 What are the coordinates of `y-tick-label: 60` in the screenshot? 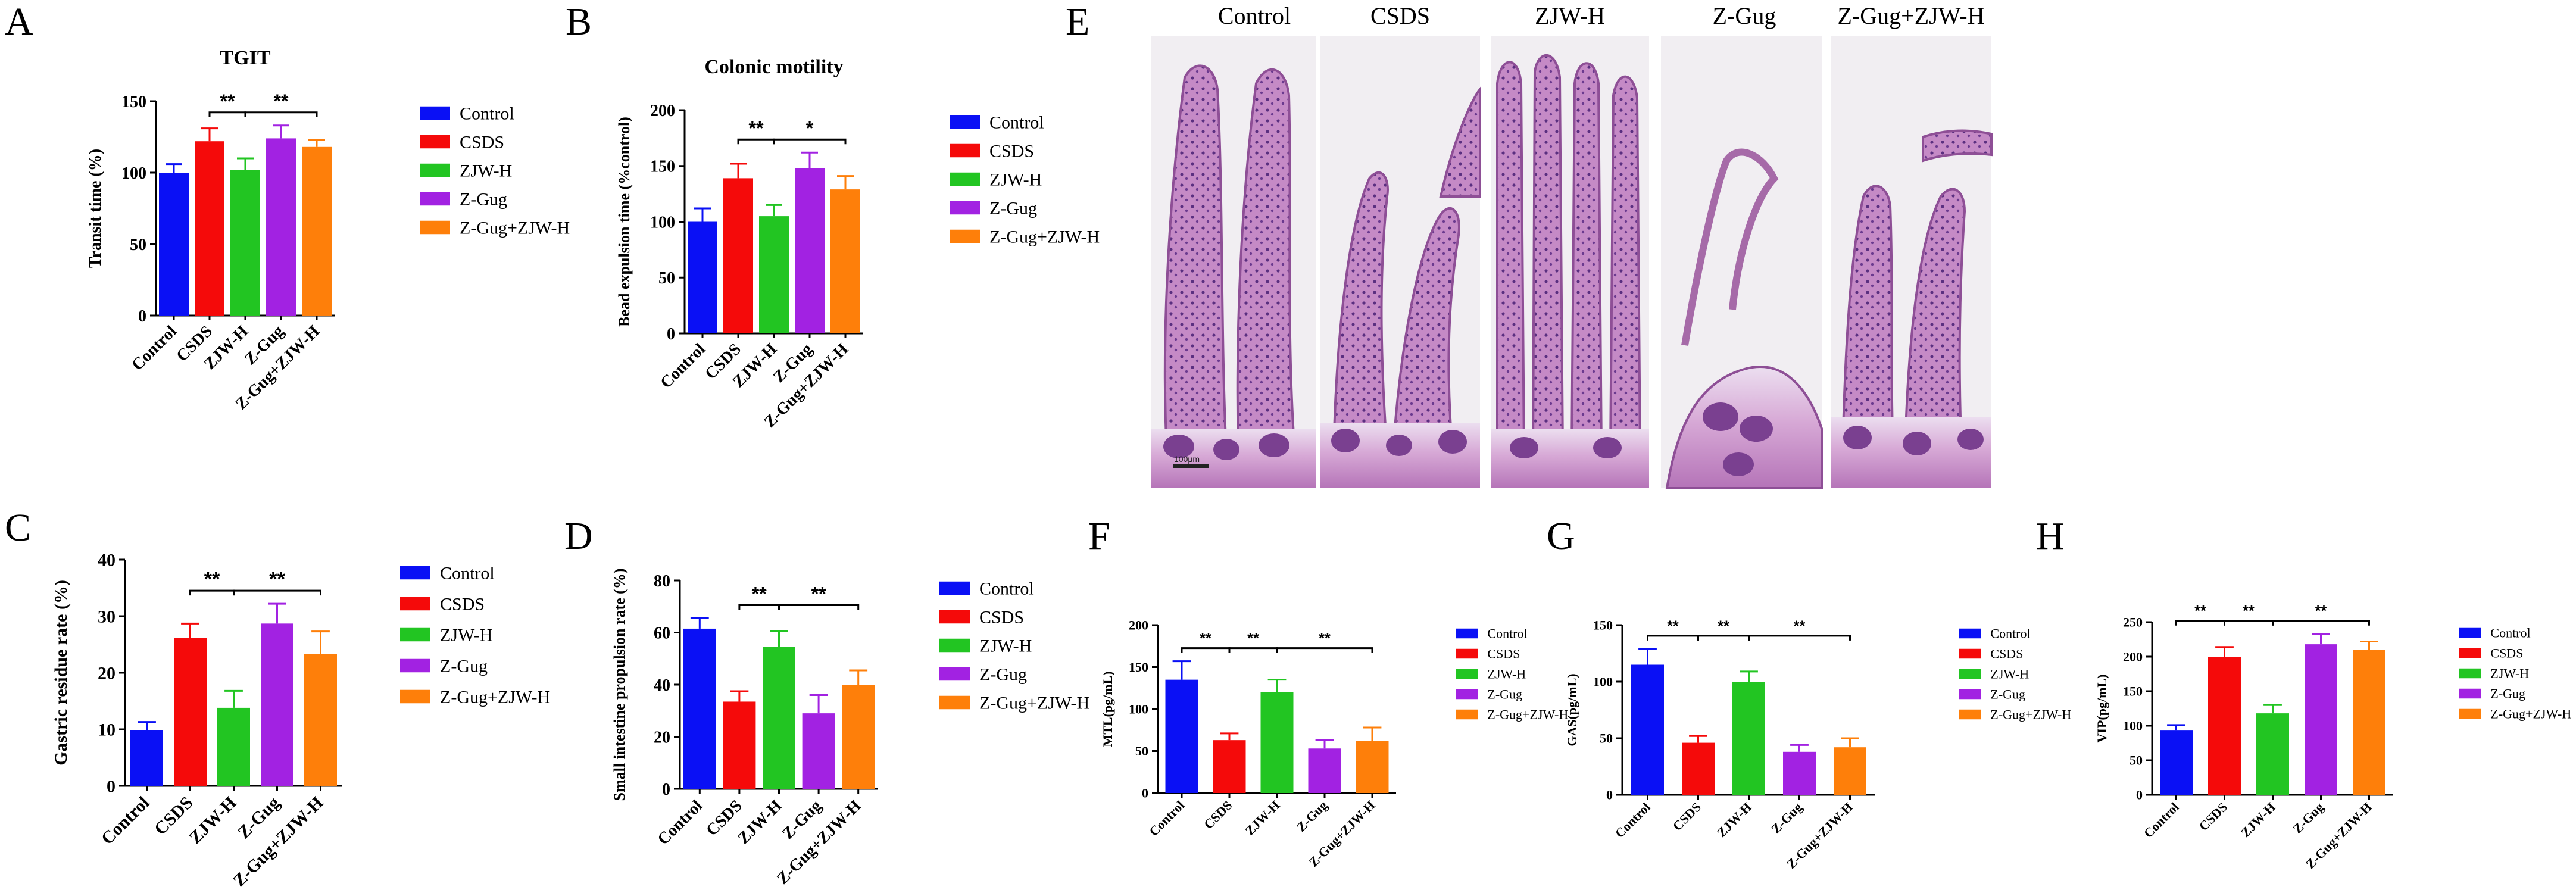 It's located at (662, 633).